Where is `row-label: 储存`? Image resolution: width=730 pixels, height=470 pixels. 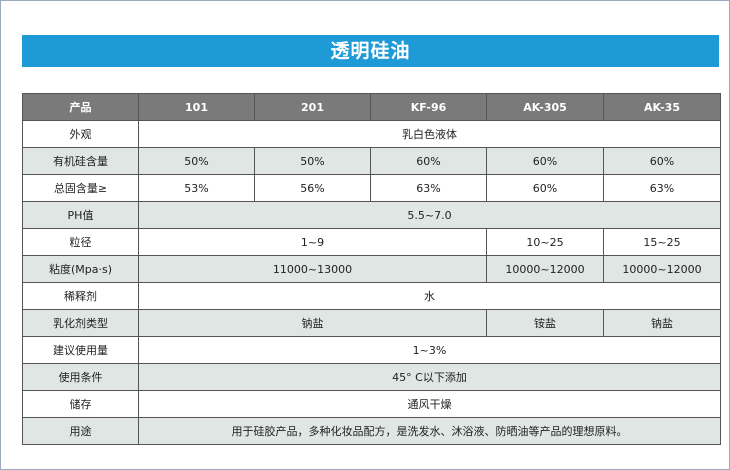 row-label: 储存 is located at coordinates (80, 404).